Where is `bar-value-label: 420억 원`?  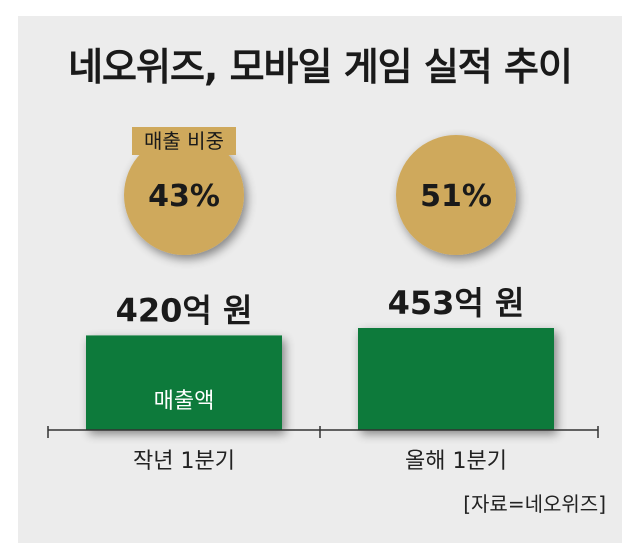
bar-value-label: 420억 원 is located at coordinates (184, 310).